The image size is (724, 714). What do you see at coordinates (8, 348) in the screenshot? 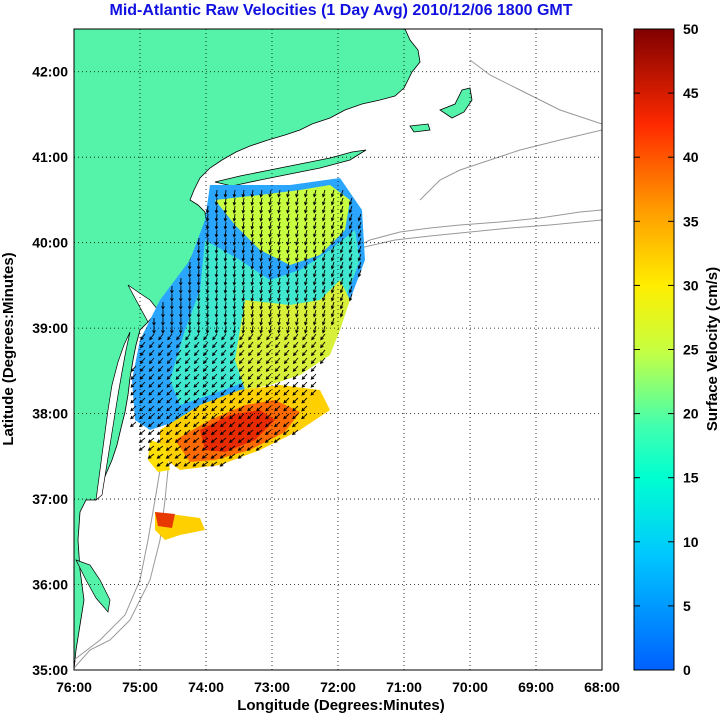
I see `y-axis-label: Latitude (Degrees:Minutes)` at bounding box center [8, 348].